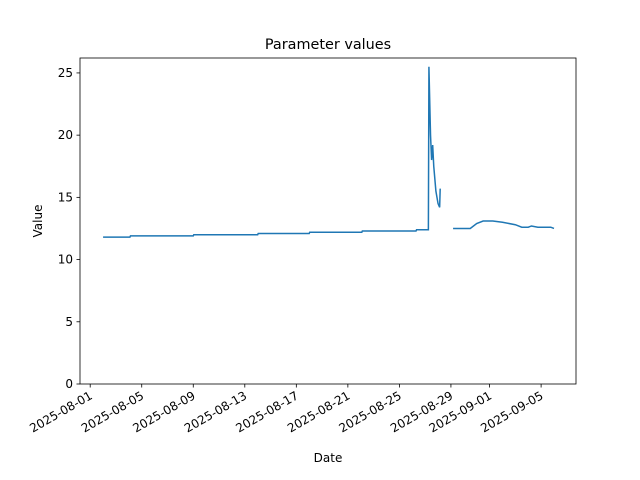 The image size is (640, 480). I want to click on y-tick-label: 15, so click(65, 197).